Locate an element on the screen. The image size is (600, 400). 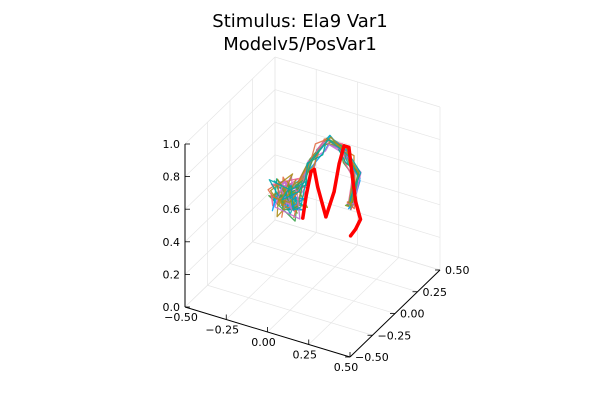
highlight-series is located at coordinates (332, 191).